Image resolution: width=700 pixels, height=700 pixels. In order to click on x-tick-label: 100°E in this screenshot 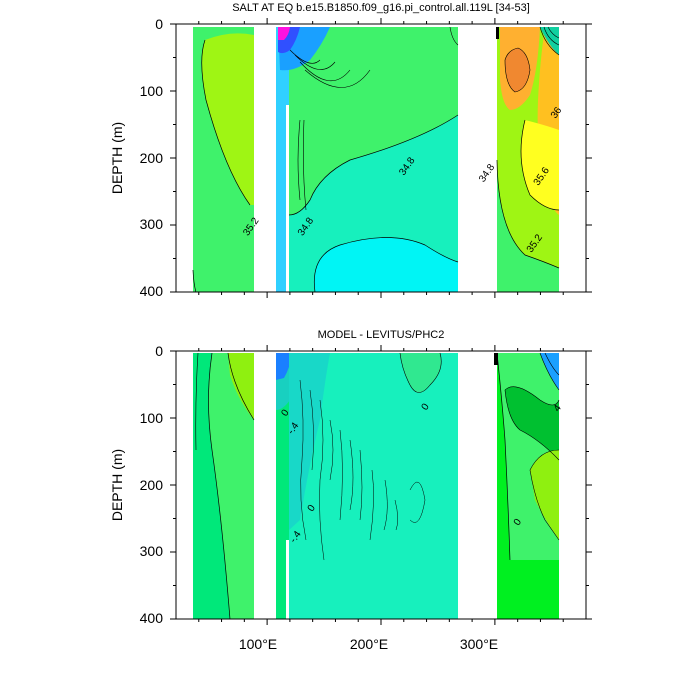, I will do `click(258, 644)`.